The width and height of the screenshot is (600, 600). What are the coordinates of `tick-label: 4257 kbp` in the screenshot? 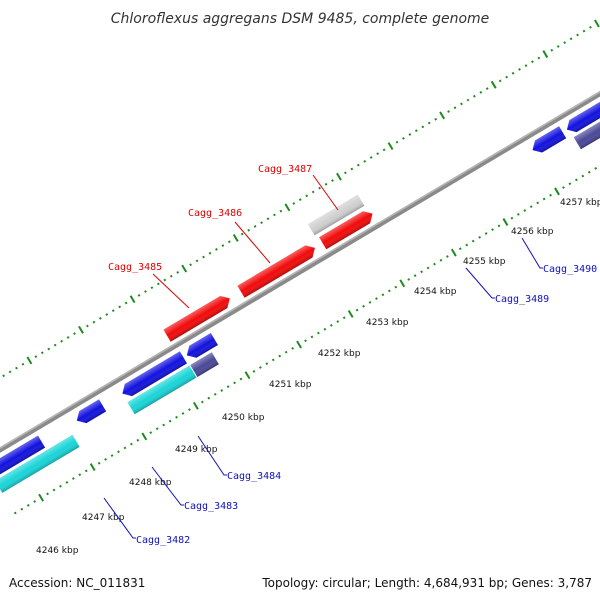 It's located at (580, 203).